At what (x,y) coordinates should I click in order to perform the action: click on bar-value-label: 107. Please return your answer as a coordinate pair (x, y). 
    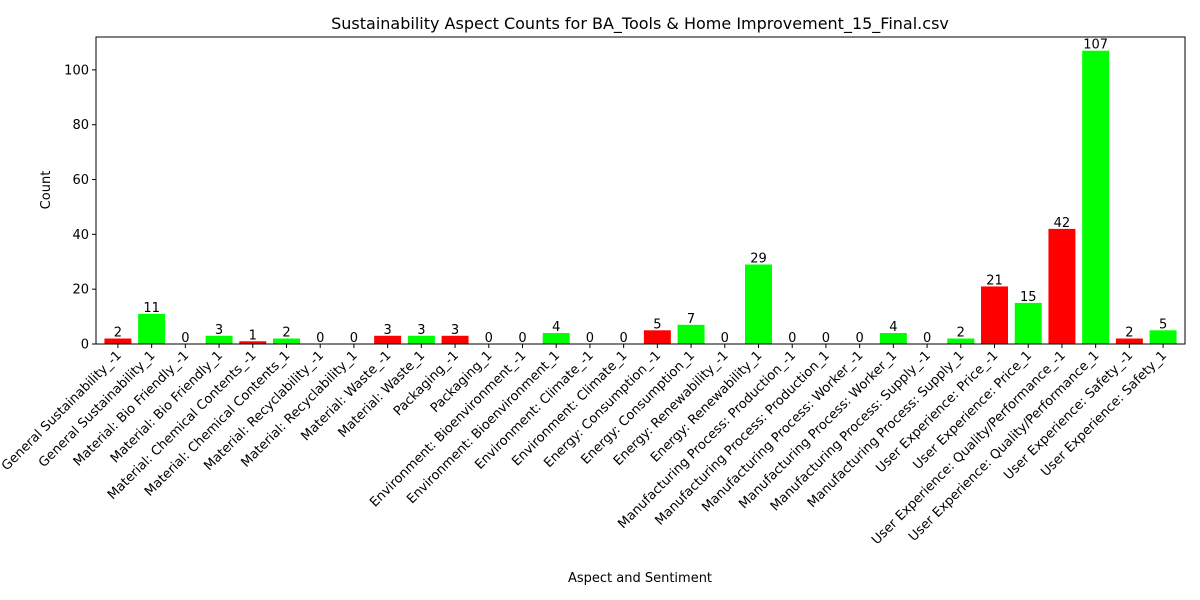
    Looking at the image, I should click on (1095, 45).